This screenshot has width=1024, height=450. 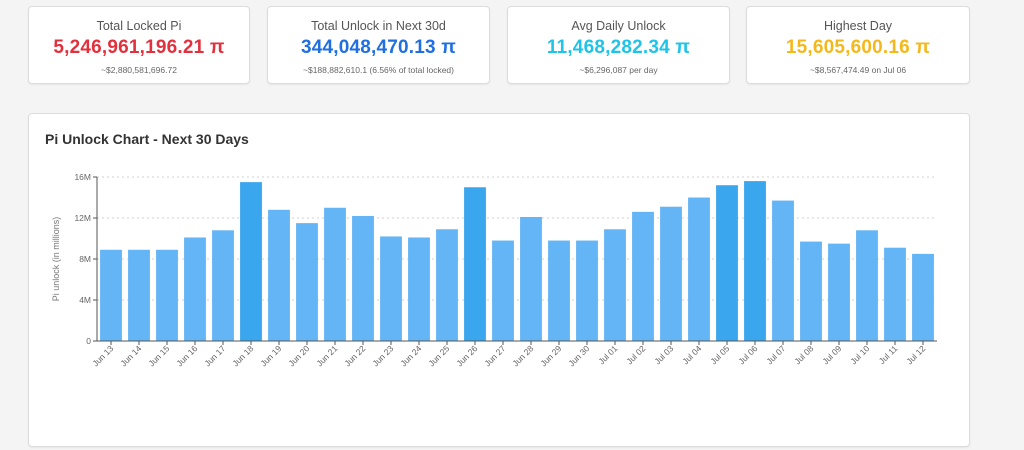 What do you see at coordinates (618, 47) in the screenshot?
I see `card-value: 11,468,282.34 π` at bounding box center [618, 47].